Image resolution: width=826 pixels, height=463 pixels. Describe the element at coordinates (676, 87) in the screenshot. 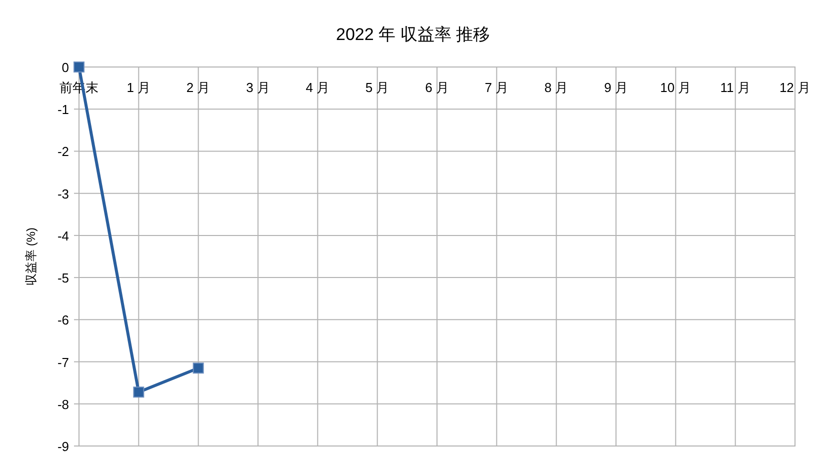

I see `x-tick-label: 10 月` at that location.